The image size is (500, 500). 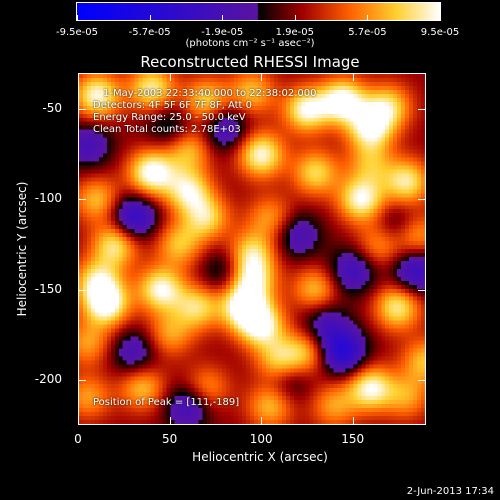 I want to click on y-tick-label: -150, so click(x=48, y=288).